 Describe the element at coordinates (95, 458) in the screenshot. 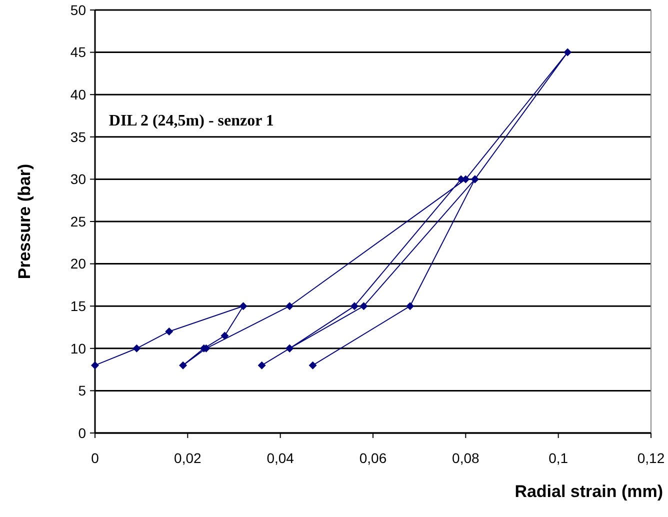

I see `x-tick-label: 0` at that location.